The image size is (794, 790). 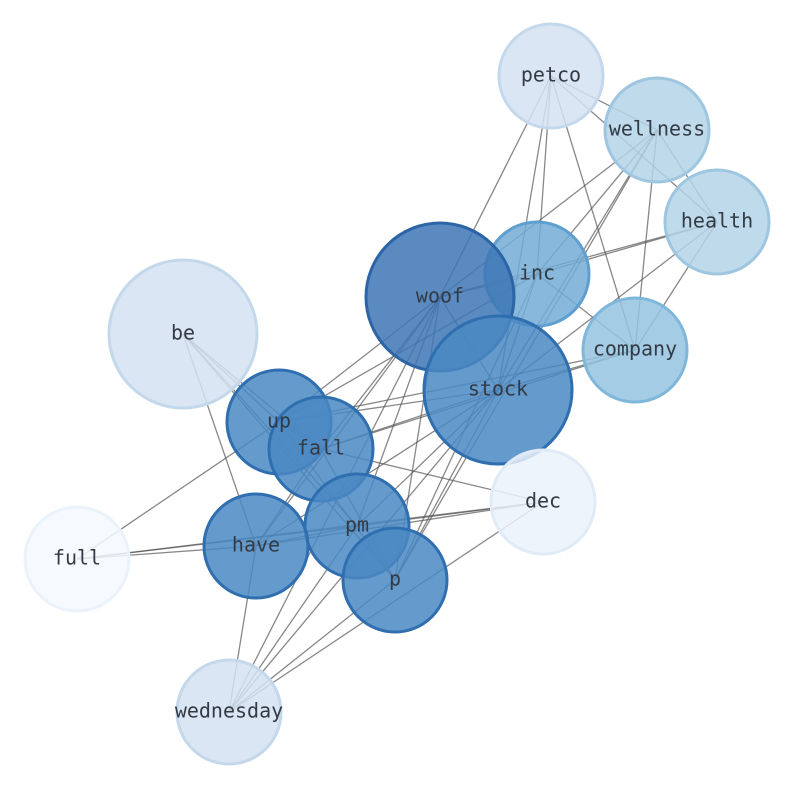 I want to click on node-label: petco, so click(x=551, y=75).